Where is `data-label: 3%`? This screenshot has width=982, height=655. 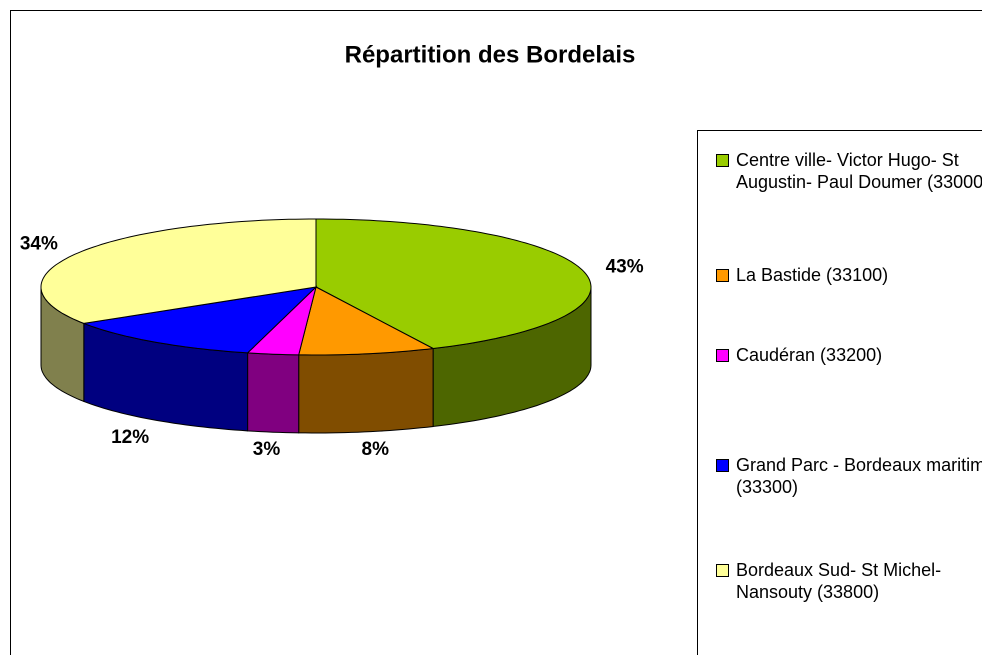
data-label: 3% is located at coordinates (267, 449).